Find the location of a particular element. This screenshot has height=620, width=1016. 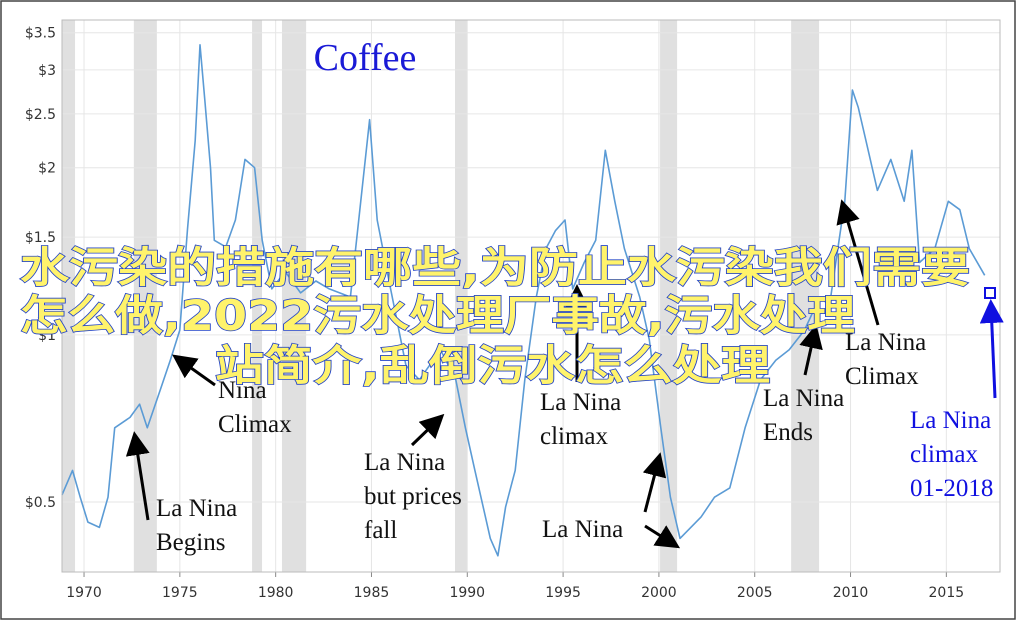

y-tick-label: $2 is located at coordinates (47, 169).